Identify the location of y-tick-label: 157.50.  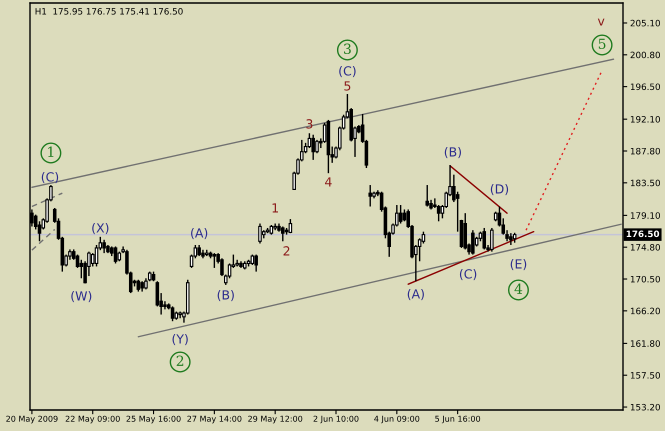
(645, 375).